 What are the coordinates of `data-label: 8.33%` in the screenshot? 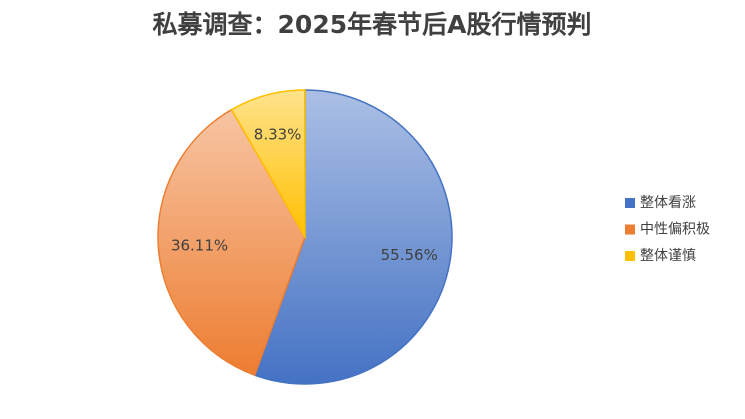 It's located at (278, 134).